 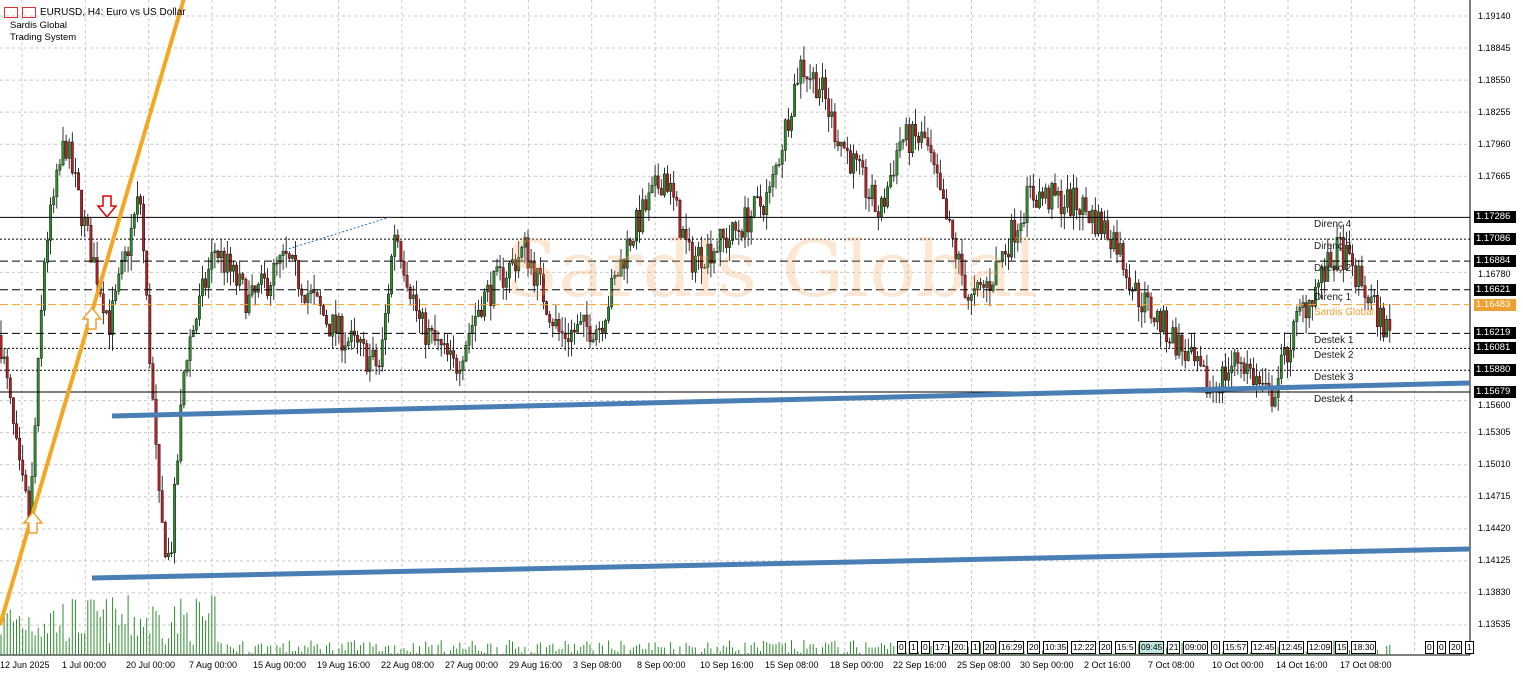 I want to click on time-axis-label: 12 Jun 2025, so click(x=25, y=665).